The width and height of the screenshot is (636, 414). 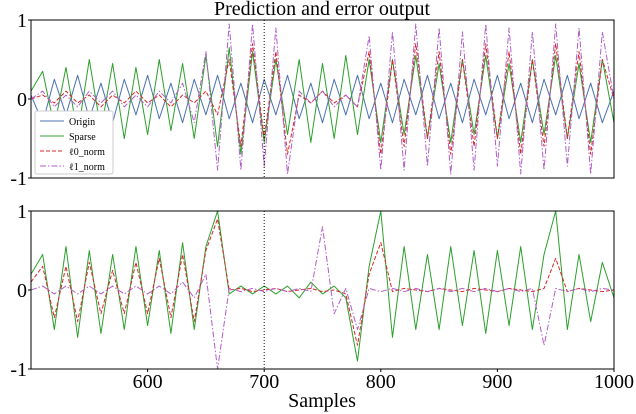 I want to click on legend-label: ℓ0_norm, so click(x=87, y=152).